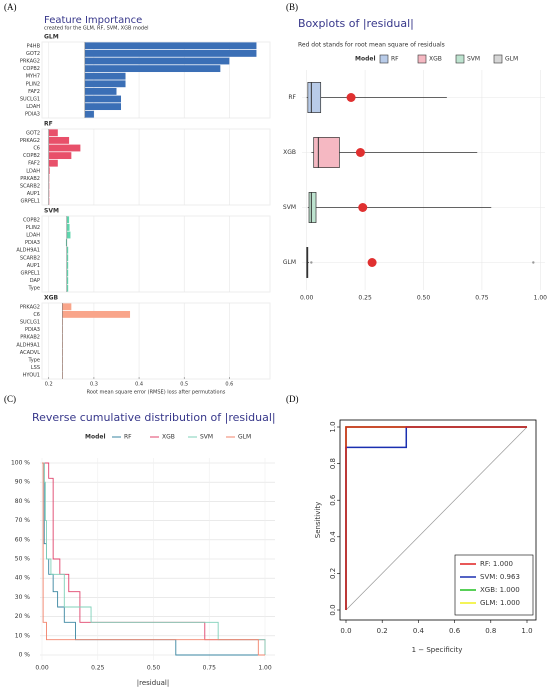 The image size is (550, 692). What do you see at coordinates (51, 37) in the screenshot?
I see `facet-title: GLM` at bounding box center [51, 37].